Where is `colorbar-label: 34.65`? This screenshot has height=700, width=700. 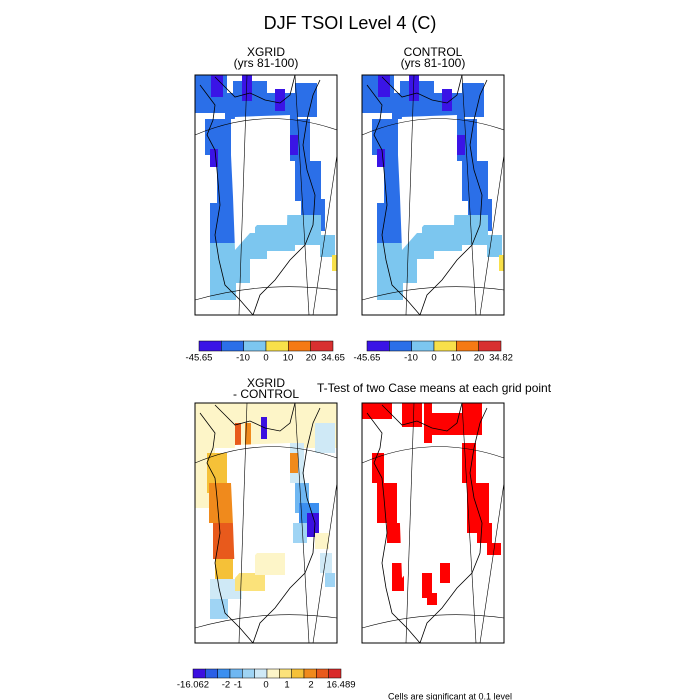
colorbar-label: 34.65 is located at coordinates (333, 358).